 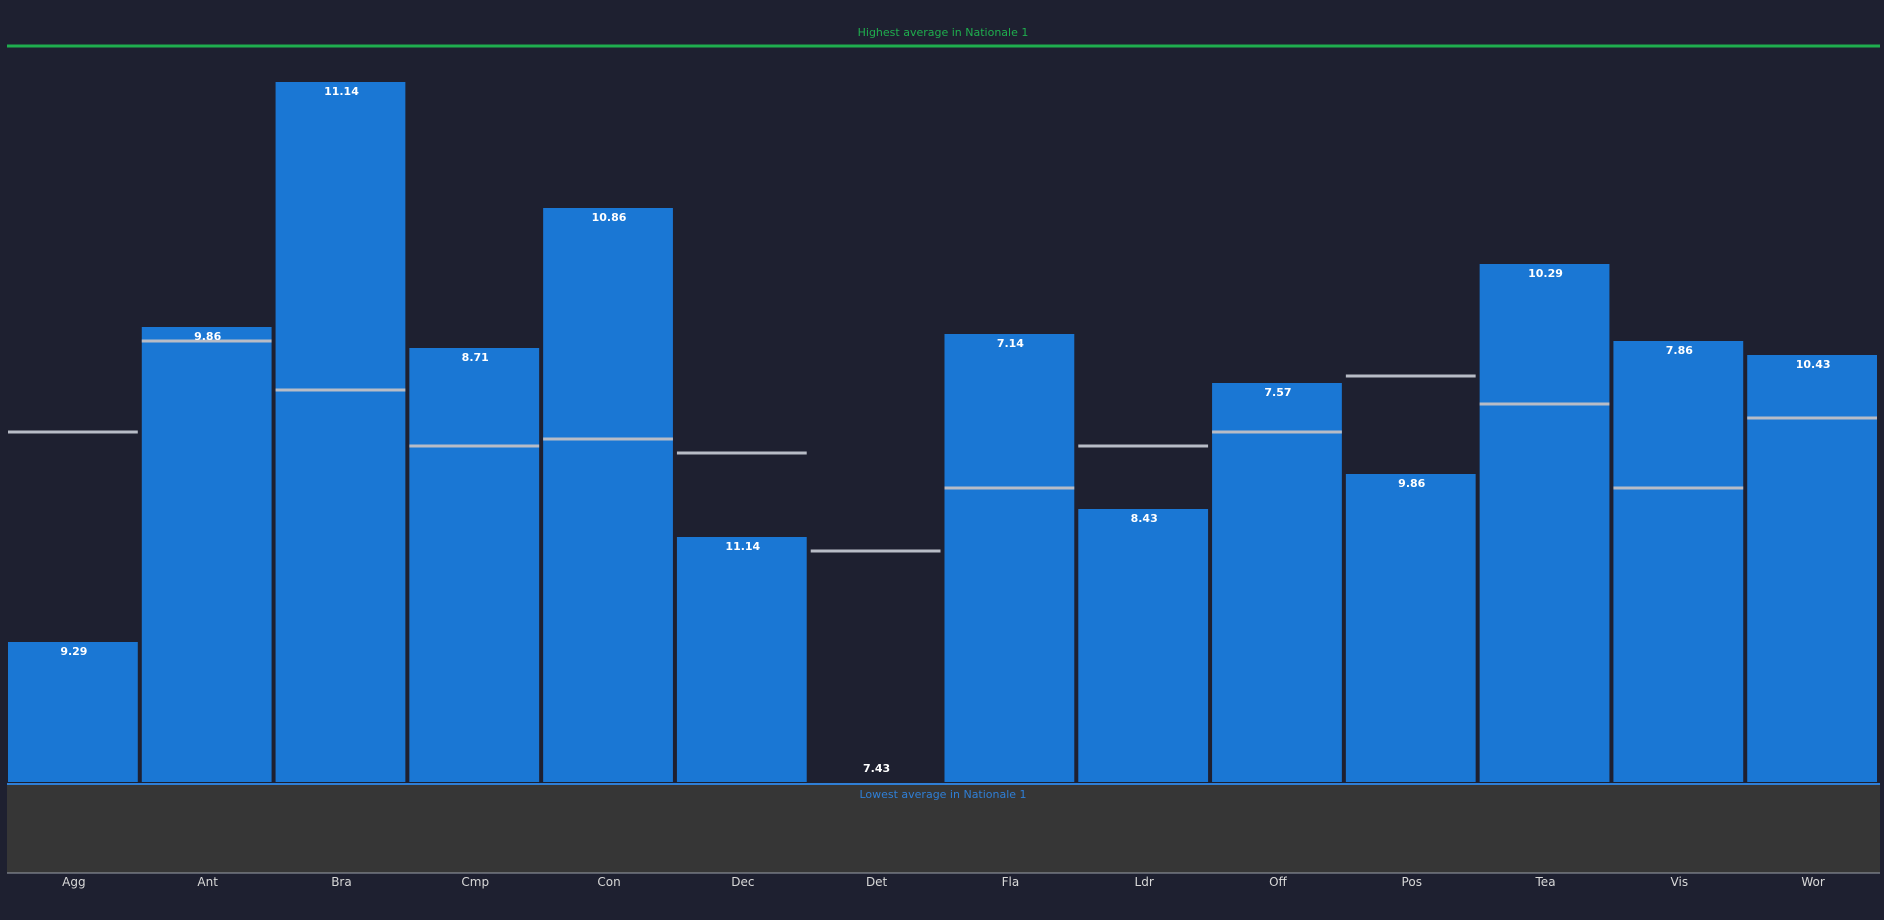 I want to click on x-tick-label-con: Con, so click(x=608, y=882).